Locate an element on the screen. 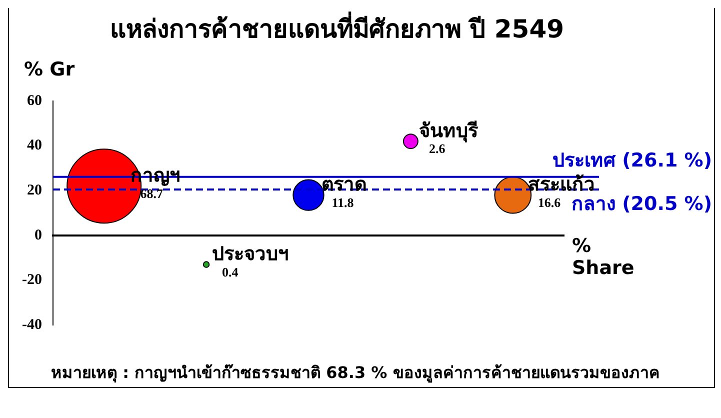 The image size is (721, 418). ref-line-label: ประเทศ (26.1 %) is located at coordinates (632, 160).